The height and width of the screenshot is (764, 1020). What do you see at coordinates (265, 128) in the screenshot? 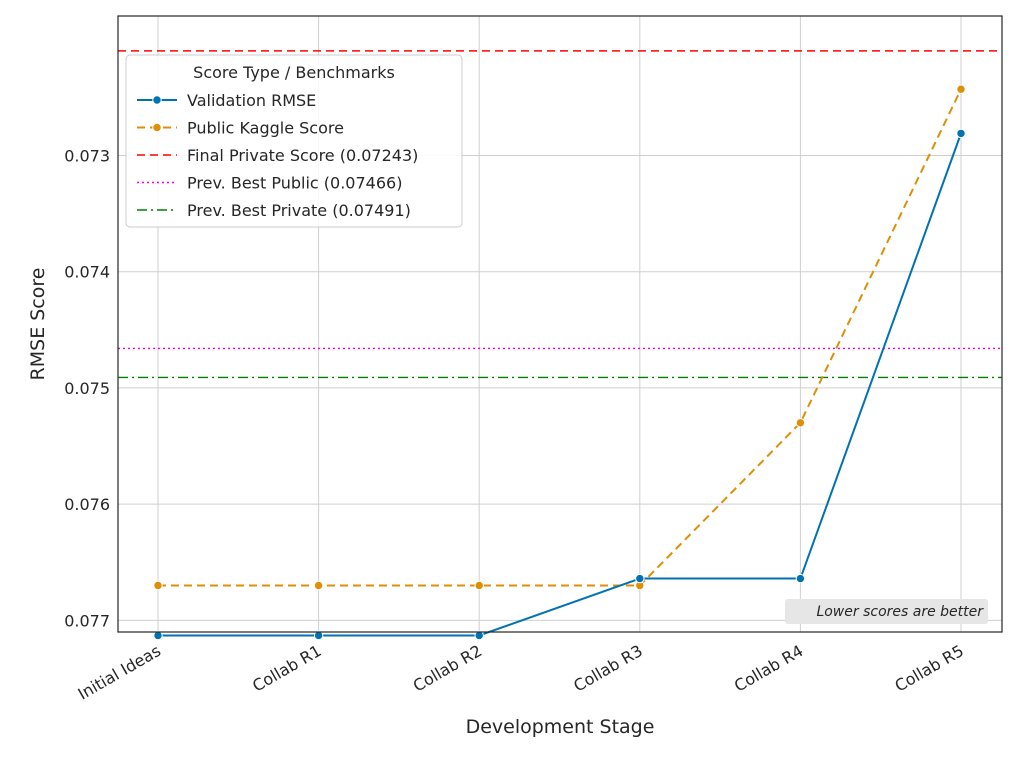
I see `legend-label: Public Kaggle Score` at bounding box center [265, 128].